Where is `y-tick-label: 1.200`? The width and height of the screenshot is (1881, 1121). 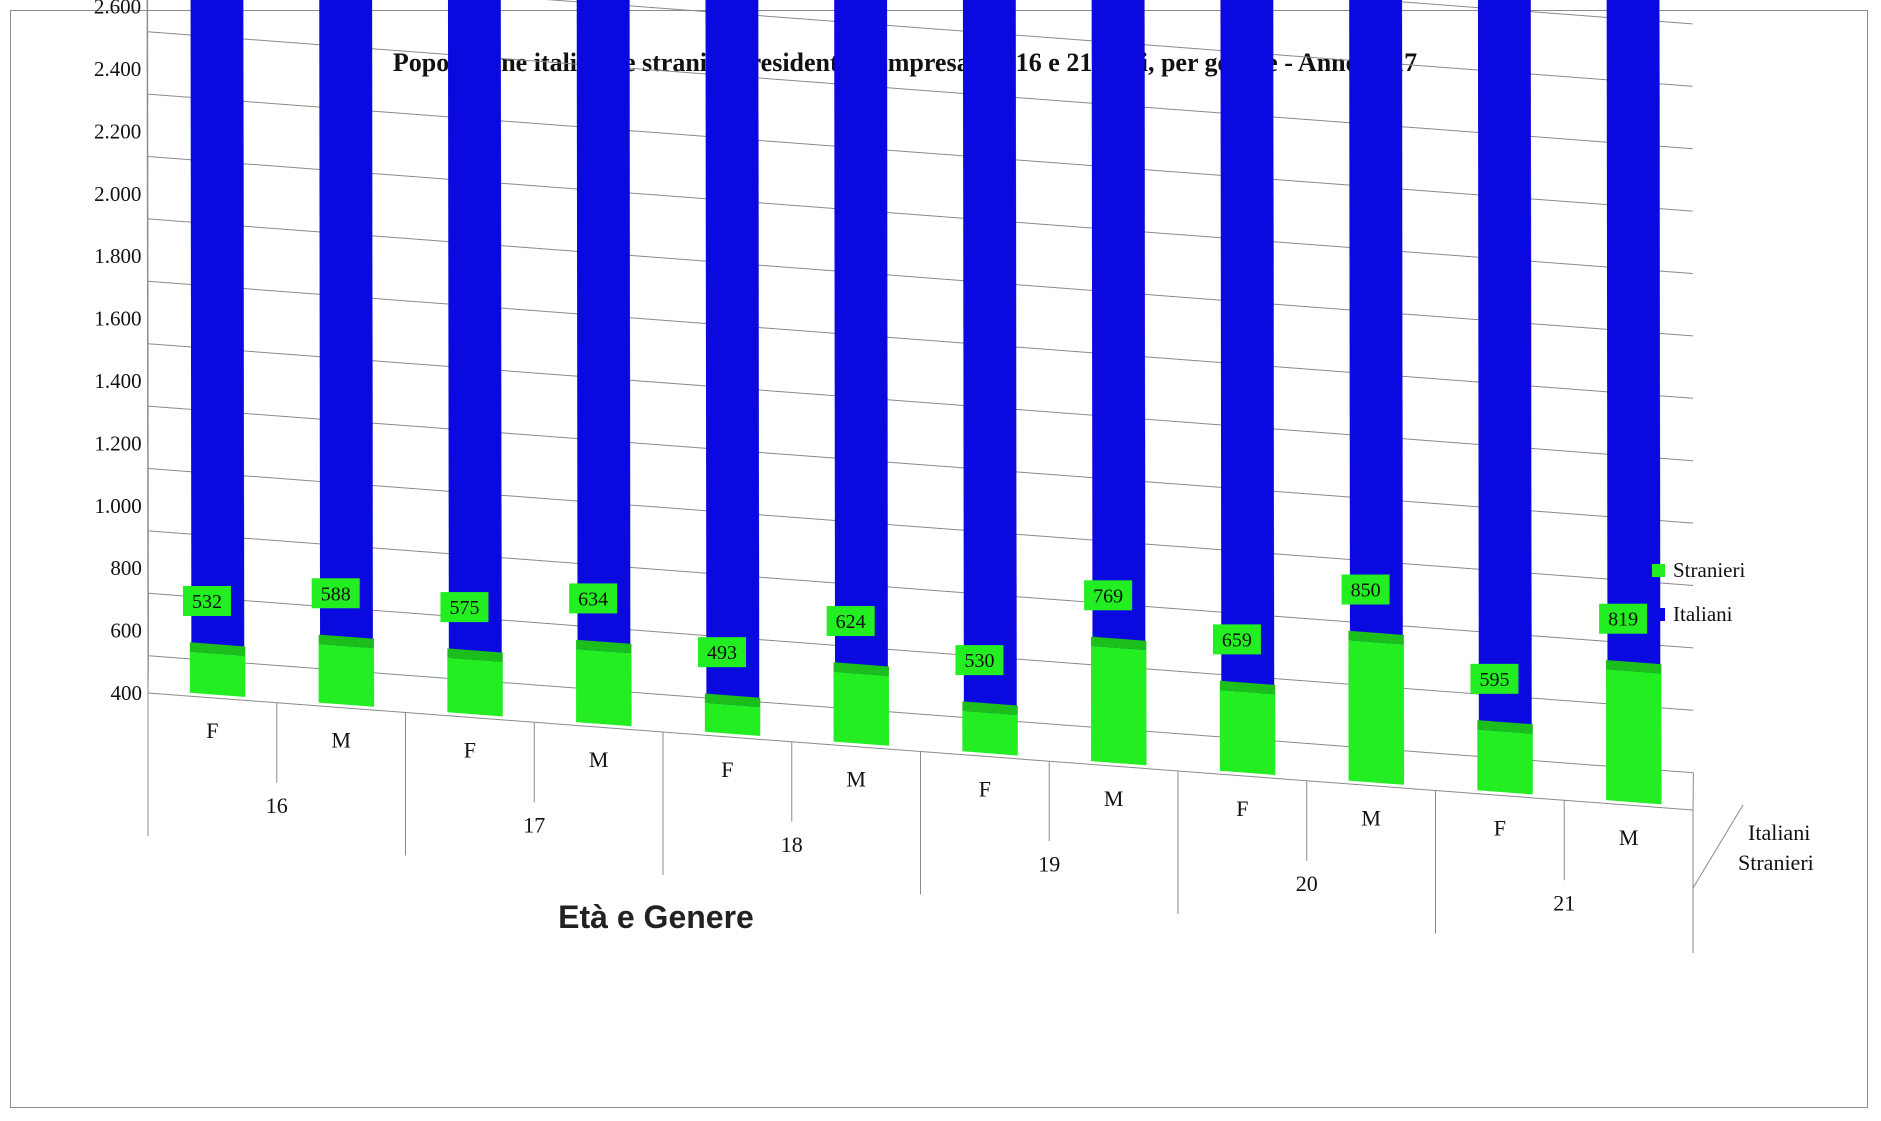
y-tick-label: 1.200 is located at coordinates (117, 443).